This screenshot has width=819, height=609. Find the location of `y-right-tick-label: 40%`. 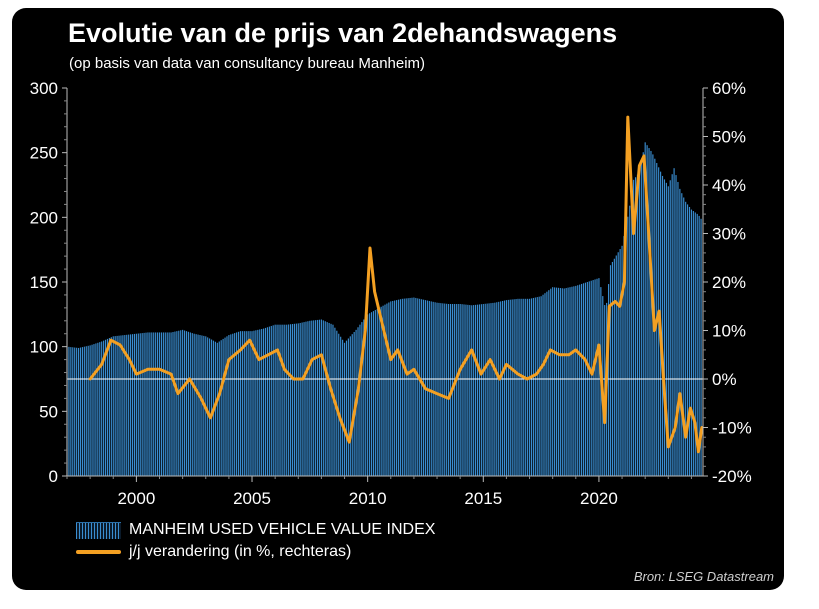

y-right-tick-label: 40% is located at coordinates (729, 185).